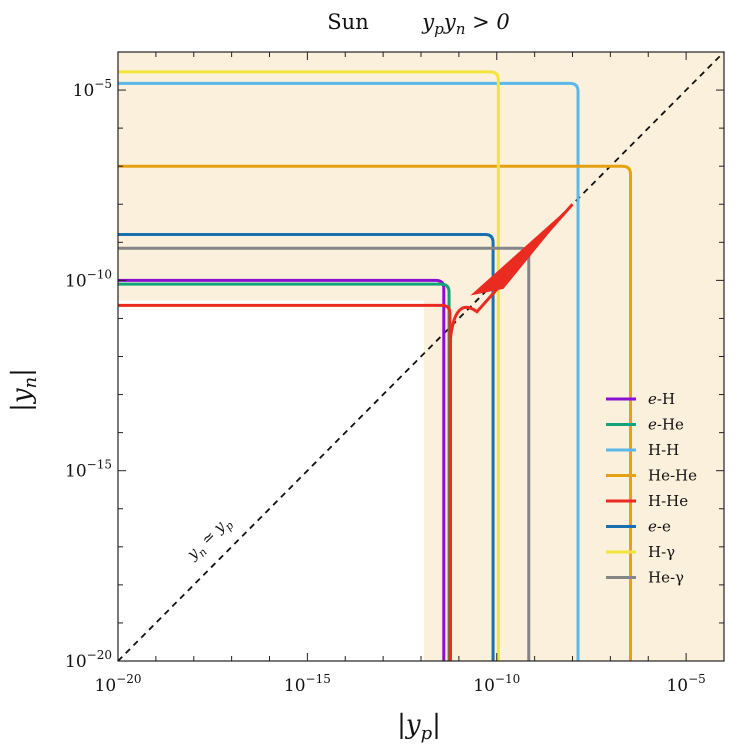 The image size is (741, 753). Describe the element at coordinates (663, 450) in the screenshot. I see `legend-label-H-H: H-H` at that location.